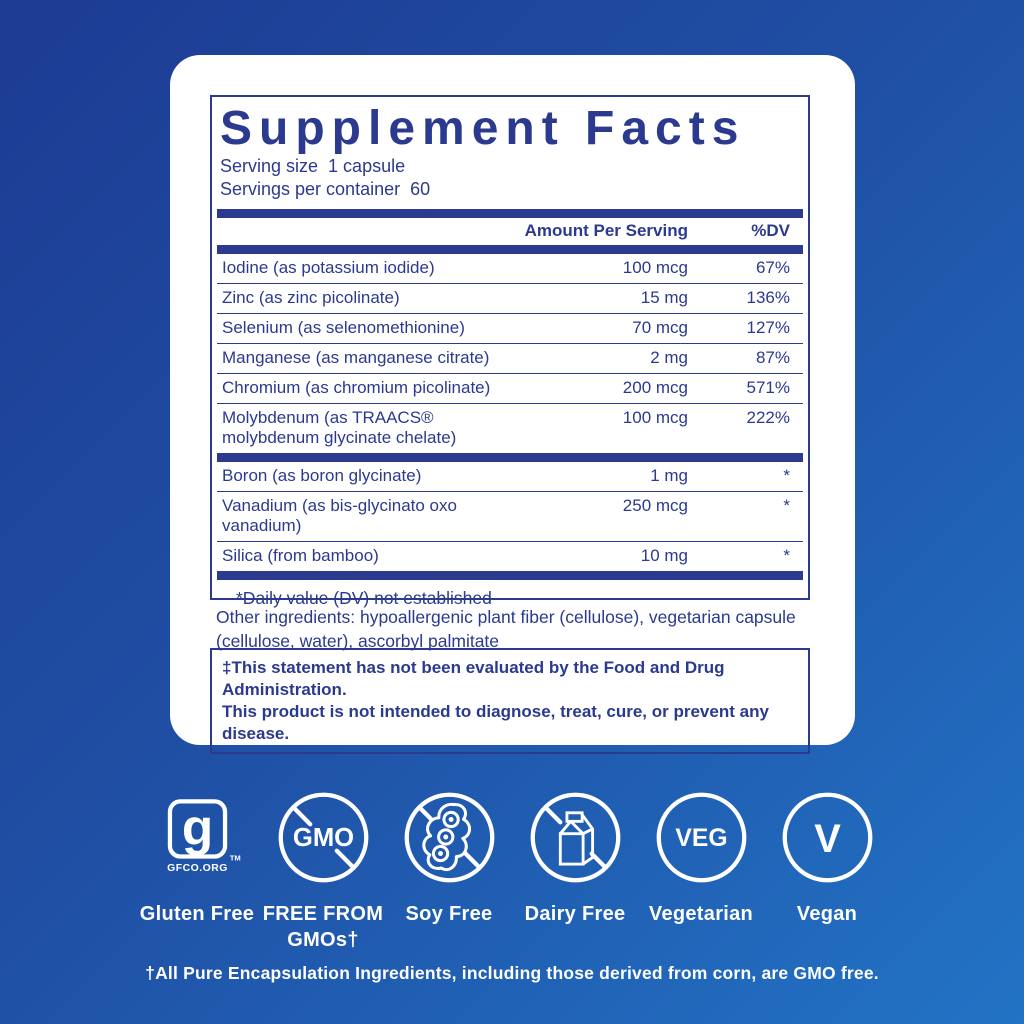 The height and width of the screenshot is (1024, 1024). I want to click on table-row-boron: Boron (as boron glycinate) 1 mg *, so click(510, 477).